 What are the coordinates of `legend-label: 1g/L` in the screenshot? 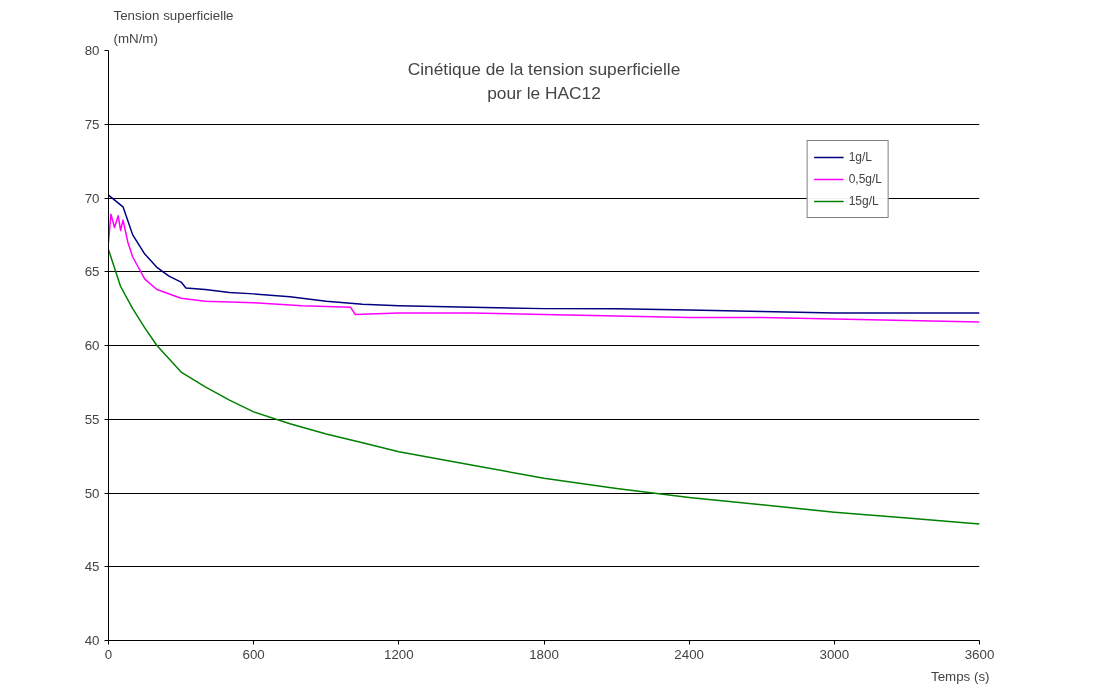 It's located at (860, 157).